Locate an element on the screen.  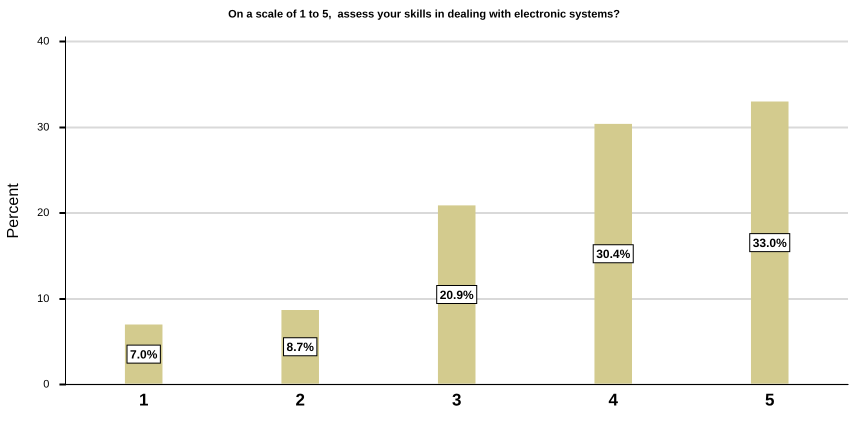
x-tick-label: 5 is located at coordinates (769, 400).